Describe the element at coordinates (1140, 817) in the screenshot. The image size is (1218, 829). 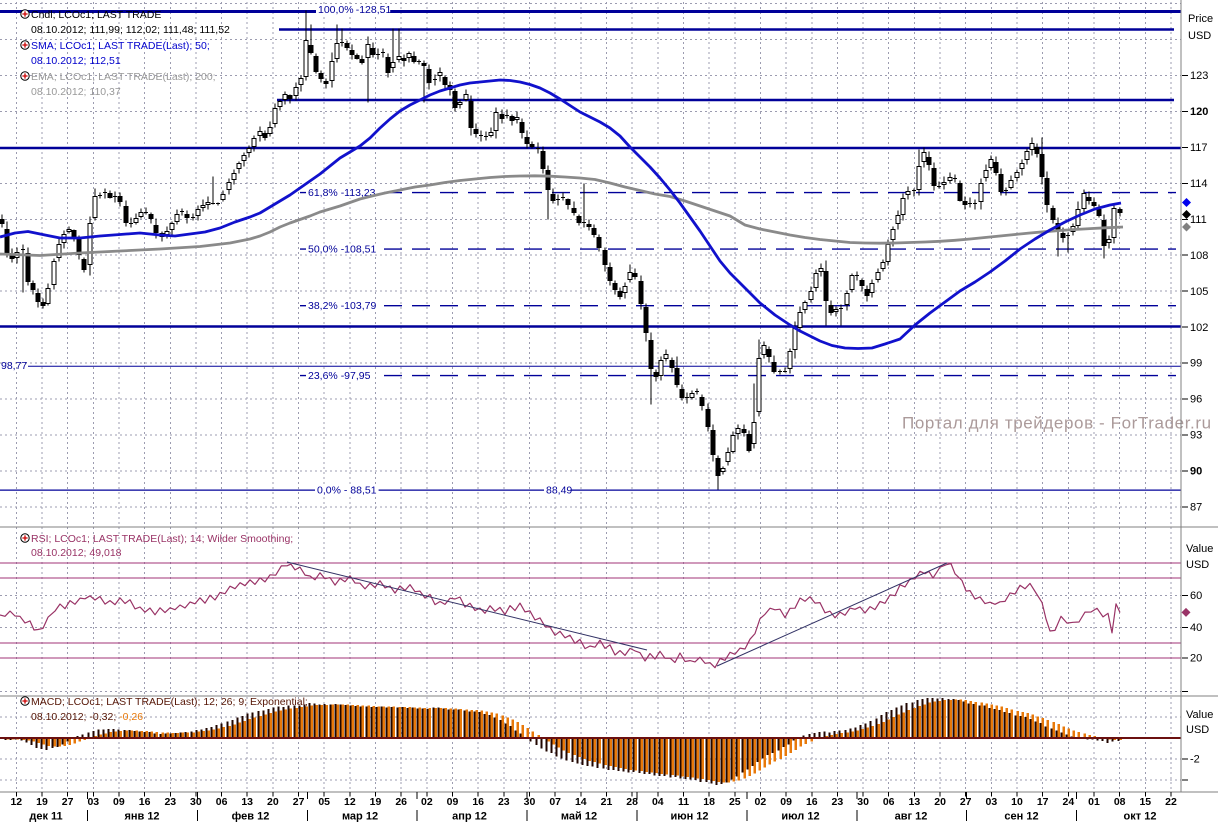
I see `svg-text: окт 12` at that location.